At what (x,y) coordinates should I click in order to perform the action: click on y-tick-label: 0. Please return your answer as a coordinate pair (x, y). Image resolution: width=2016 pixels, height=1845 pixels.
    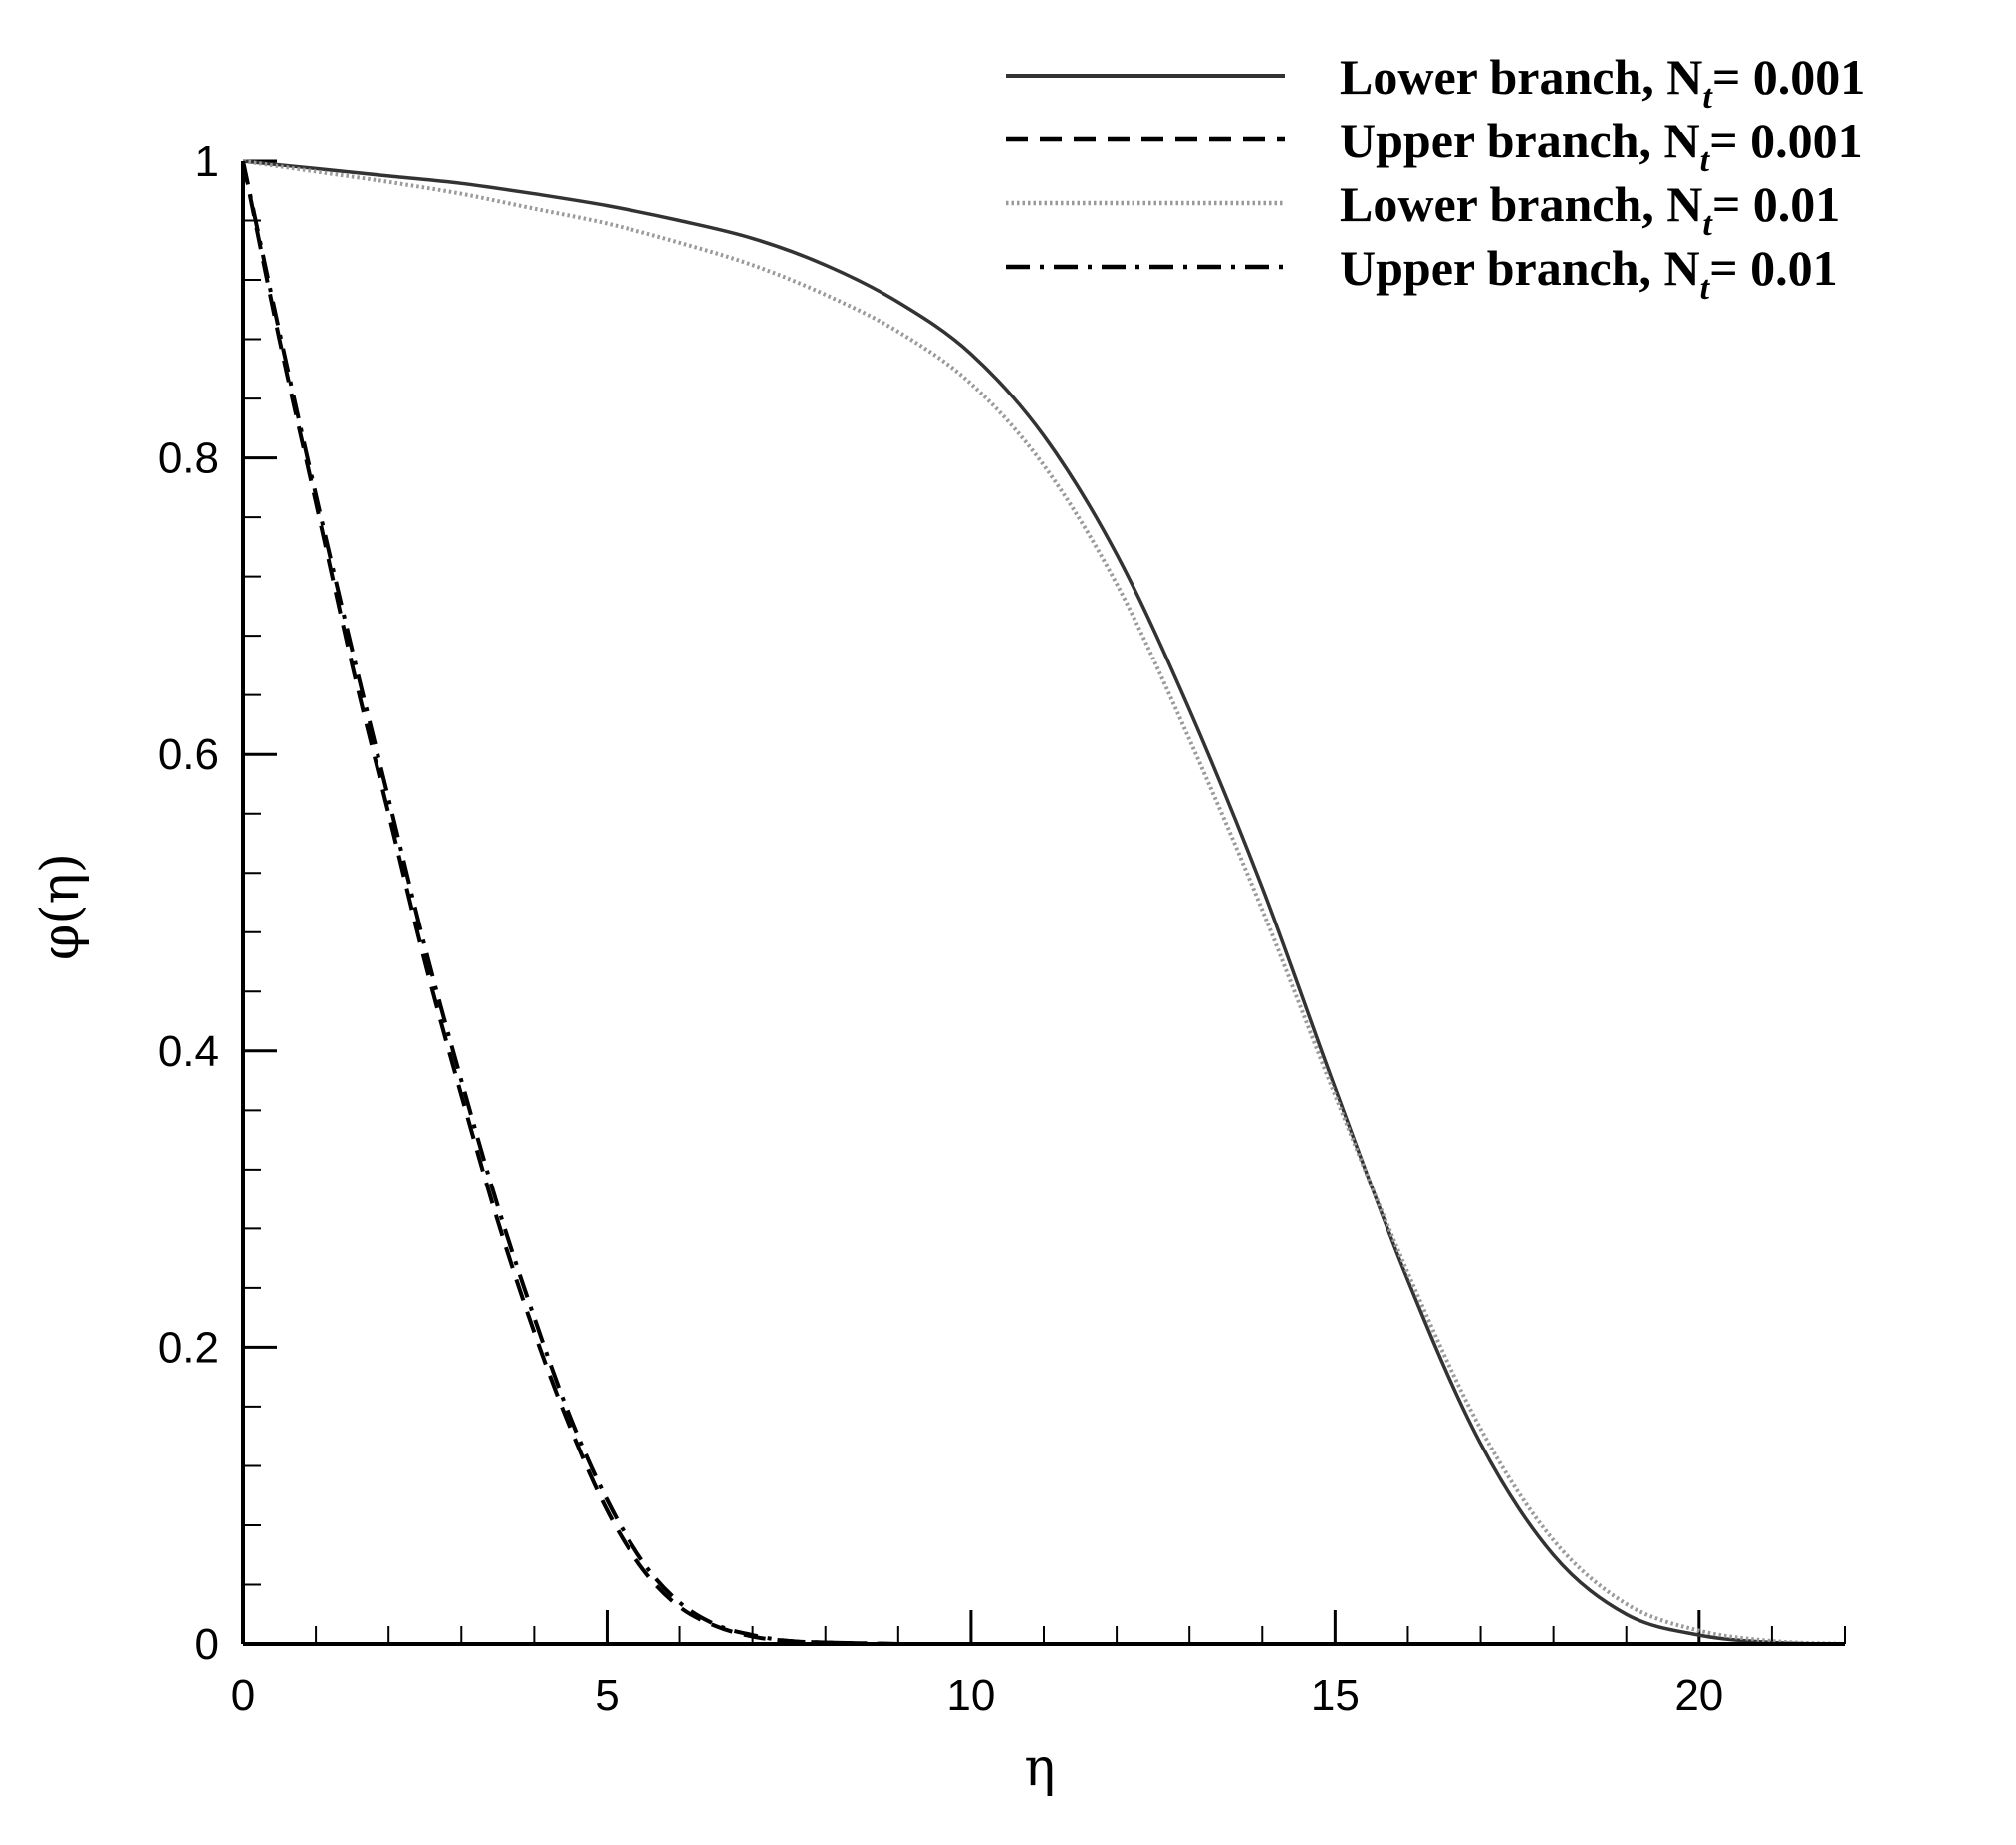
    Looking at the image, I should click on (207, 1644).